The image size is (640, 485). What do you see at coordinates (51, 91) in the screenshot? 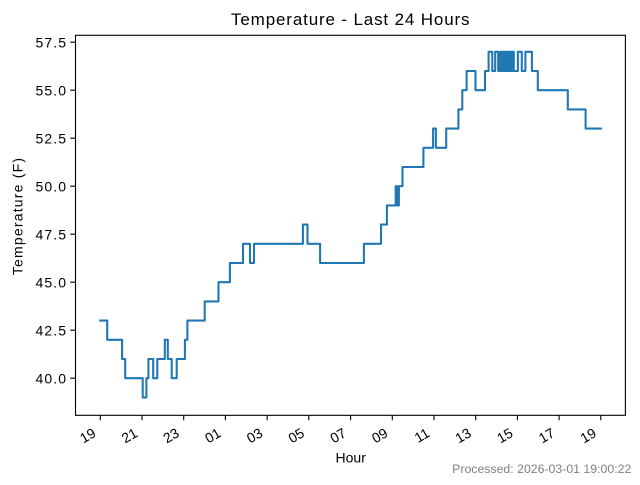
I see `svg-text: 55.0` at bounding box center [51, 91].